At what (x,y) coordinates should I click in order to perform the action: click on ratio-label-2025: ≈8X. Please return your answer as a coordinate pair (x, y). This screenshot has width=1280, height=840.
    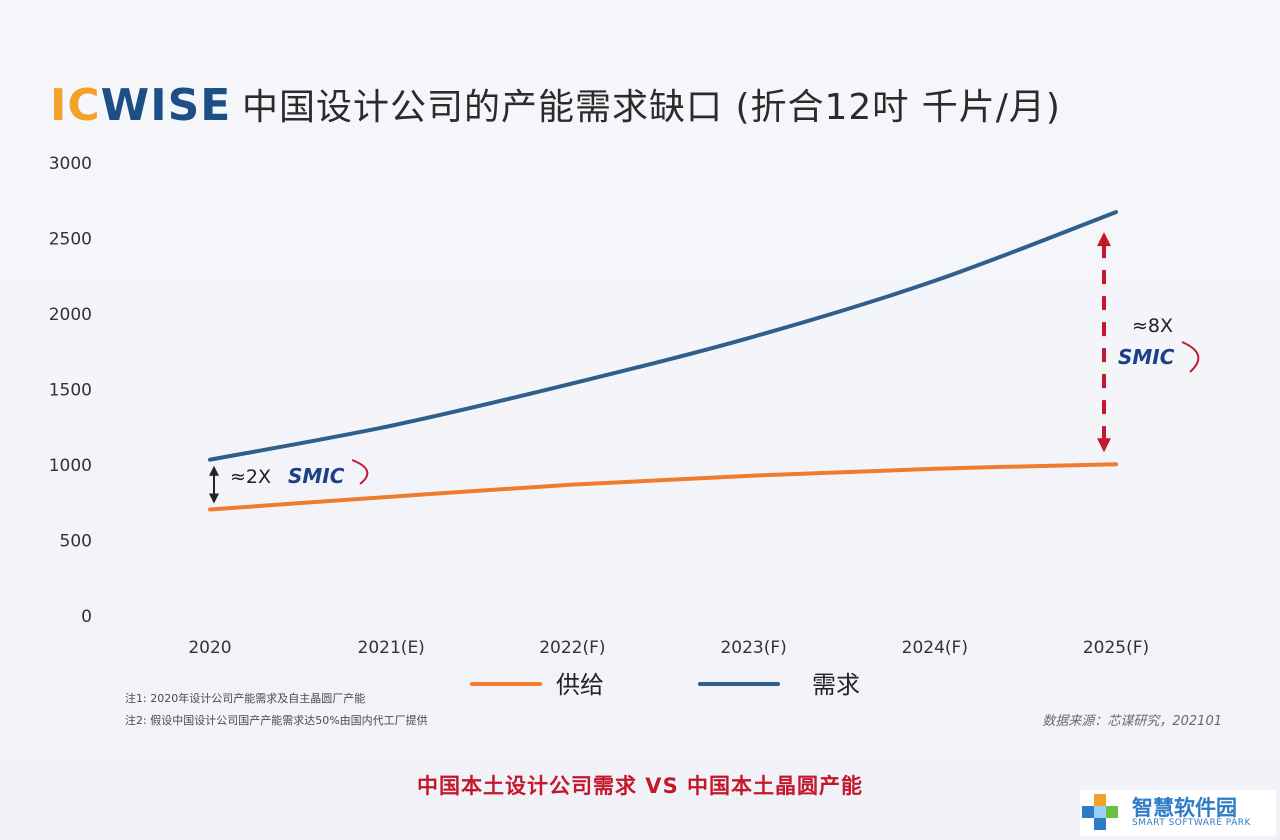
    Looking at the image, I should click on (1152, 326).